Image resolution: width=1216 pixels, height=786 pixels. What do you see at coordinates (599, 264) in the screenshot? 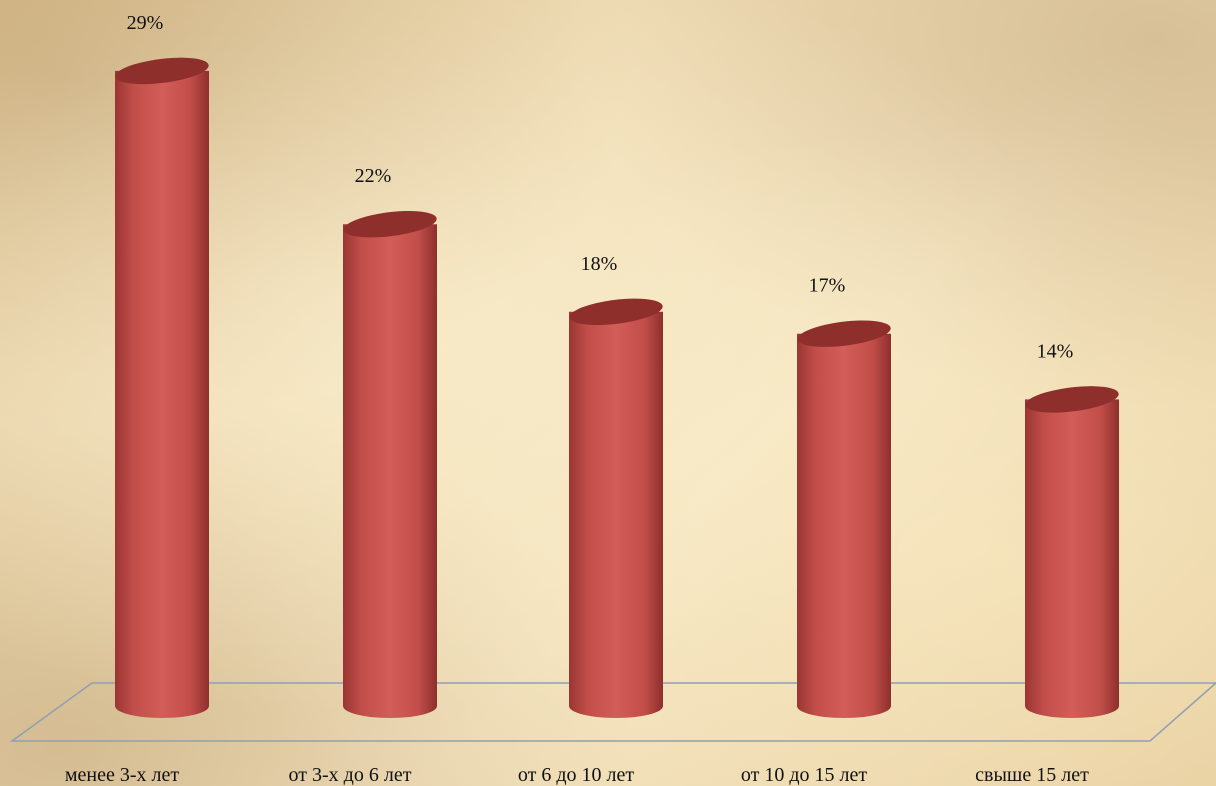
I see `data-label: 18%` at bounding box center [599, 264].